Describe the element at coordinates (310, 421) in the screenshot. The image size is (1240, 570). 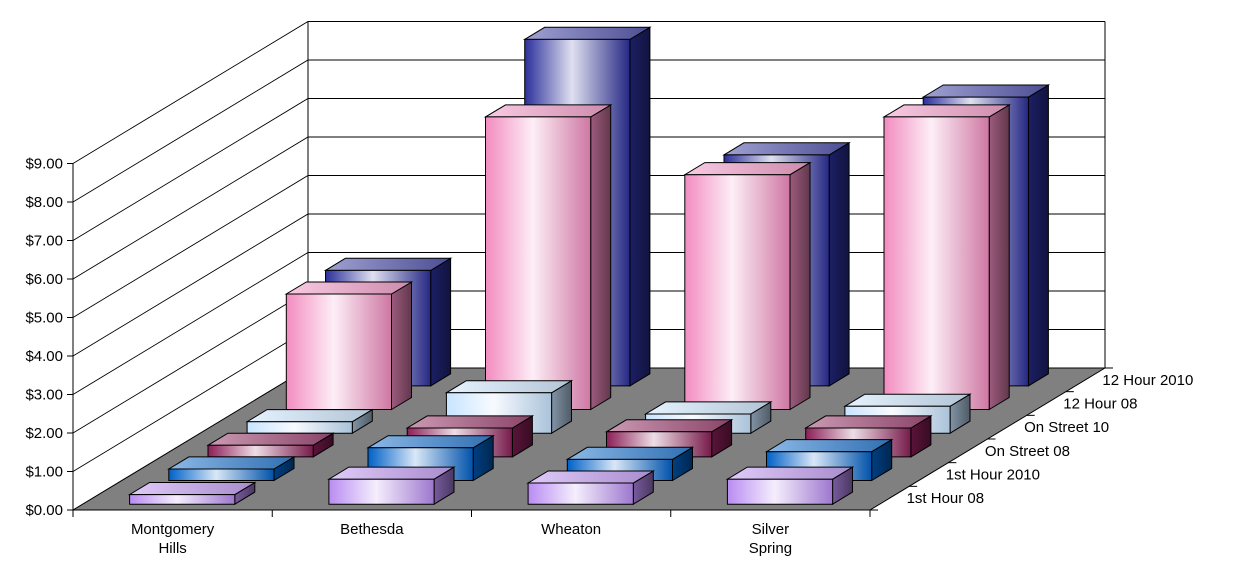
I see `bar-on-street-10-montgomery-hills` at that location.